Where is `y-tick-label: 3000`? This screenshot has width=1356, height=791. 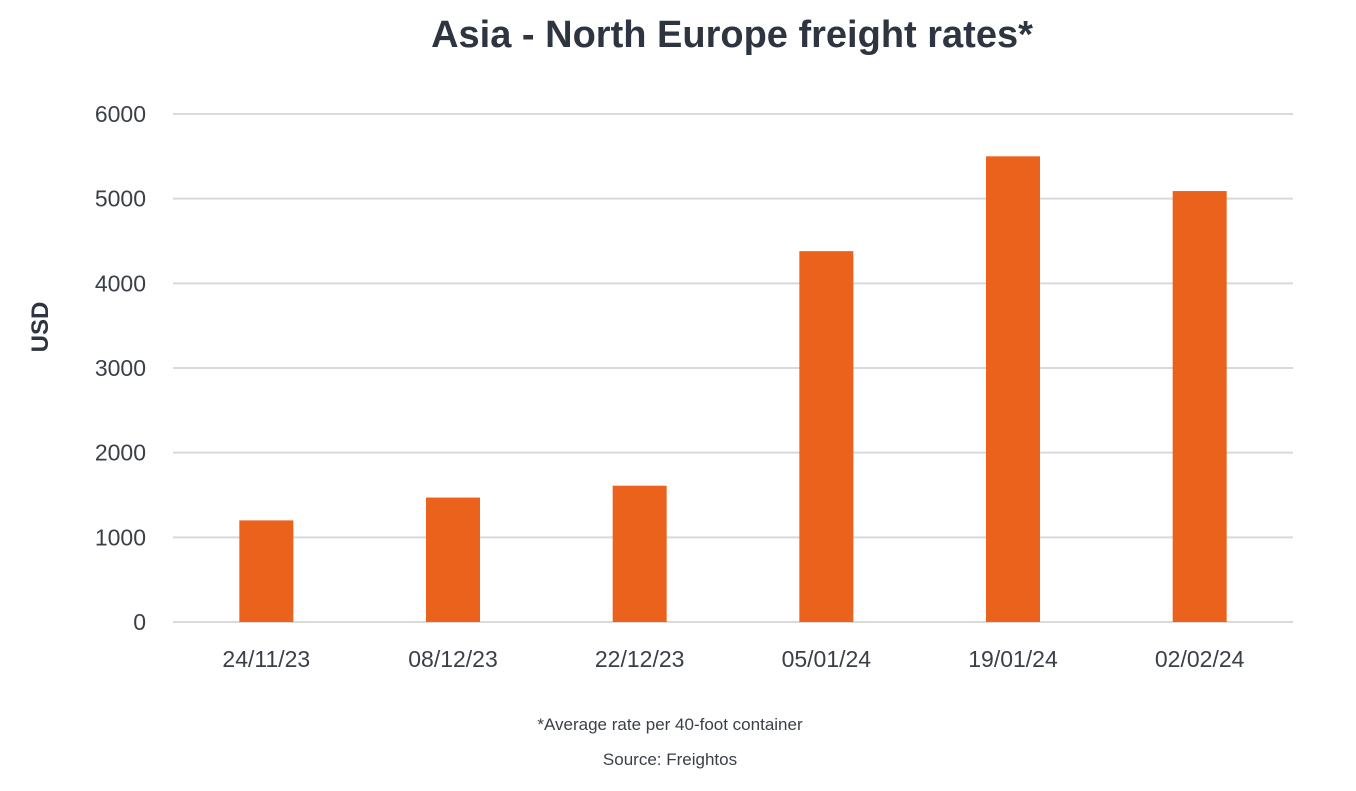 y-tick-label: 3000 is located at coordinates (120, 368).